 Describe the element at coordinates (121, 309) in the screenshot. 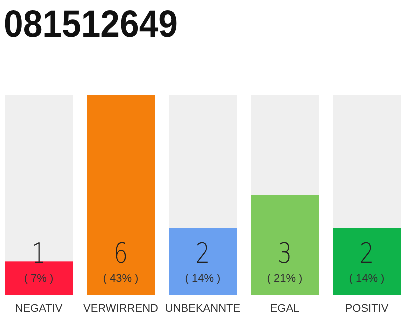

I see `x-tick-label: VERWIRREND` at that location.